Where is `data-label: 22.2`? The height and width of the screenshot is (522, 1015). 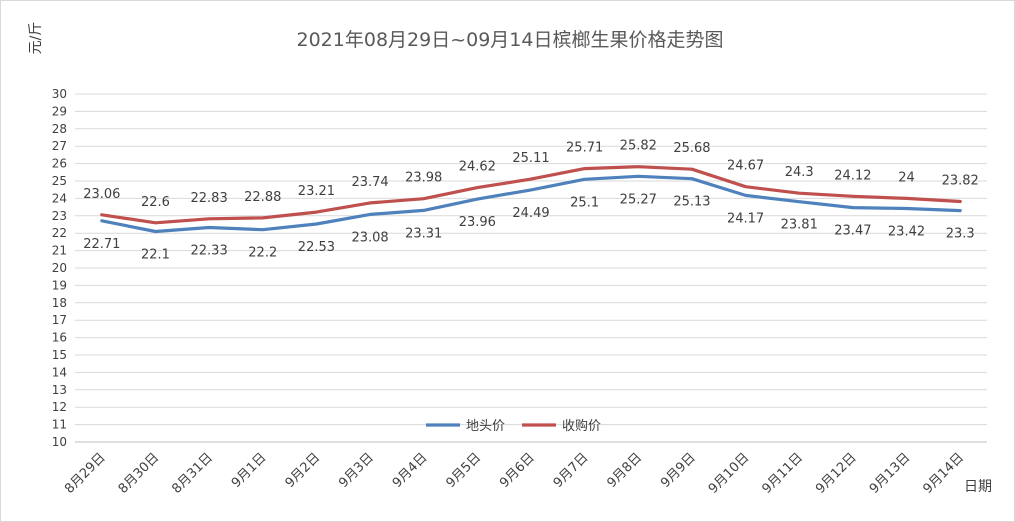 data-label: 22.2 is located at coordinates (262, 253).